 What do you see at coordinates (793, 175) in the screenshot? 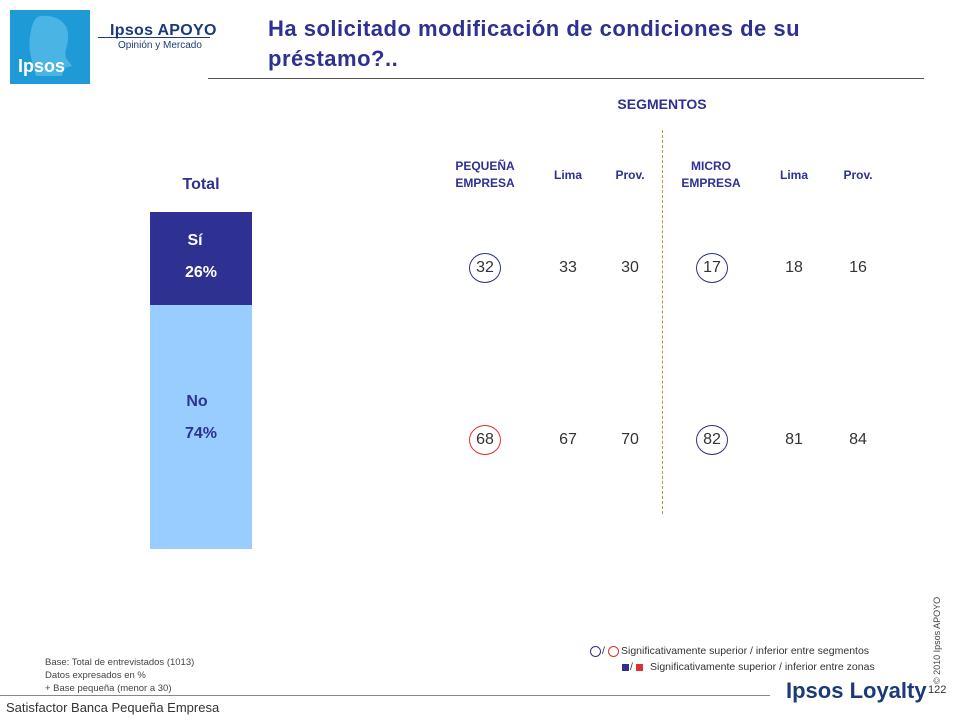
I see `col-header-lima-2: Lima` at bounding box center [793, 175].